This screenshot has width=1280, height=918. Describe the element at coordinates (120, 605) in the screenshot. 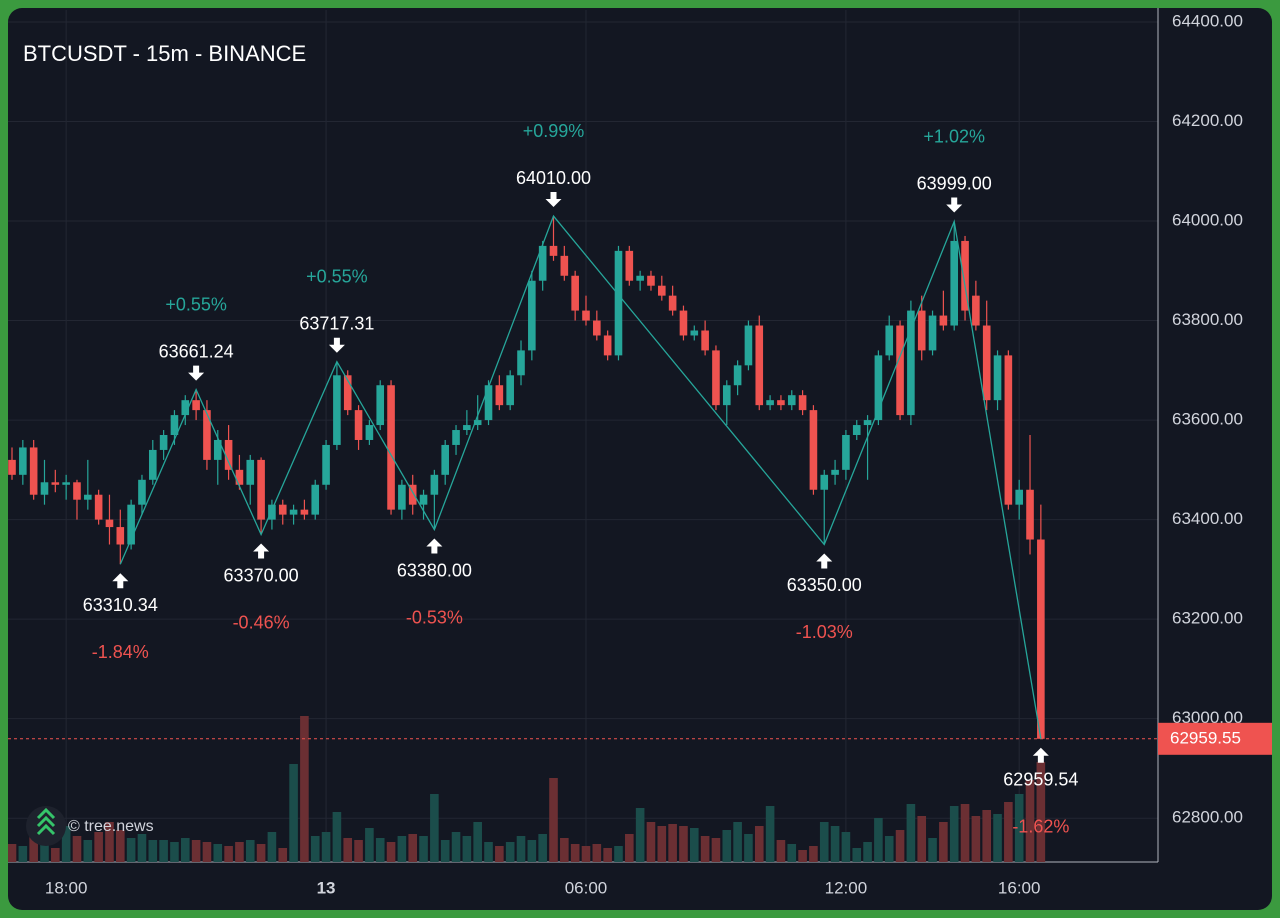

I see `pivot-price: 63310.34` at that location.